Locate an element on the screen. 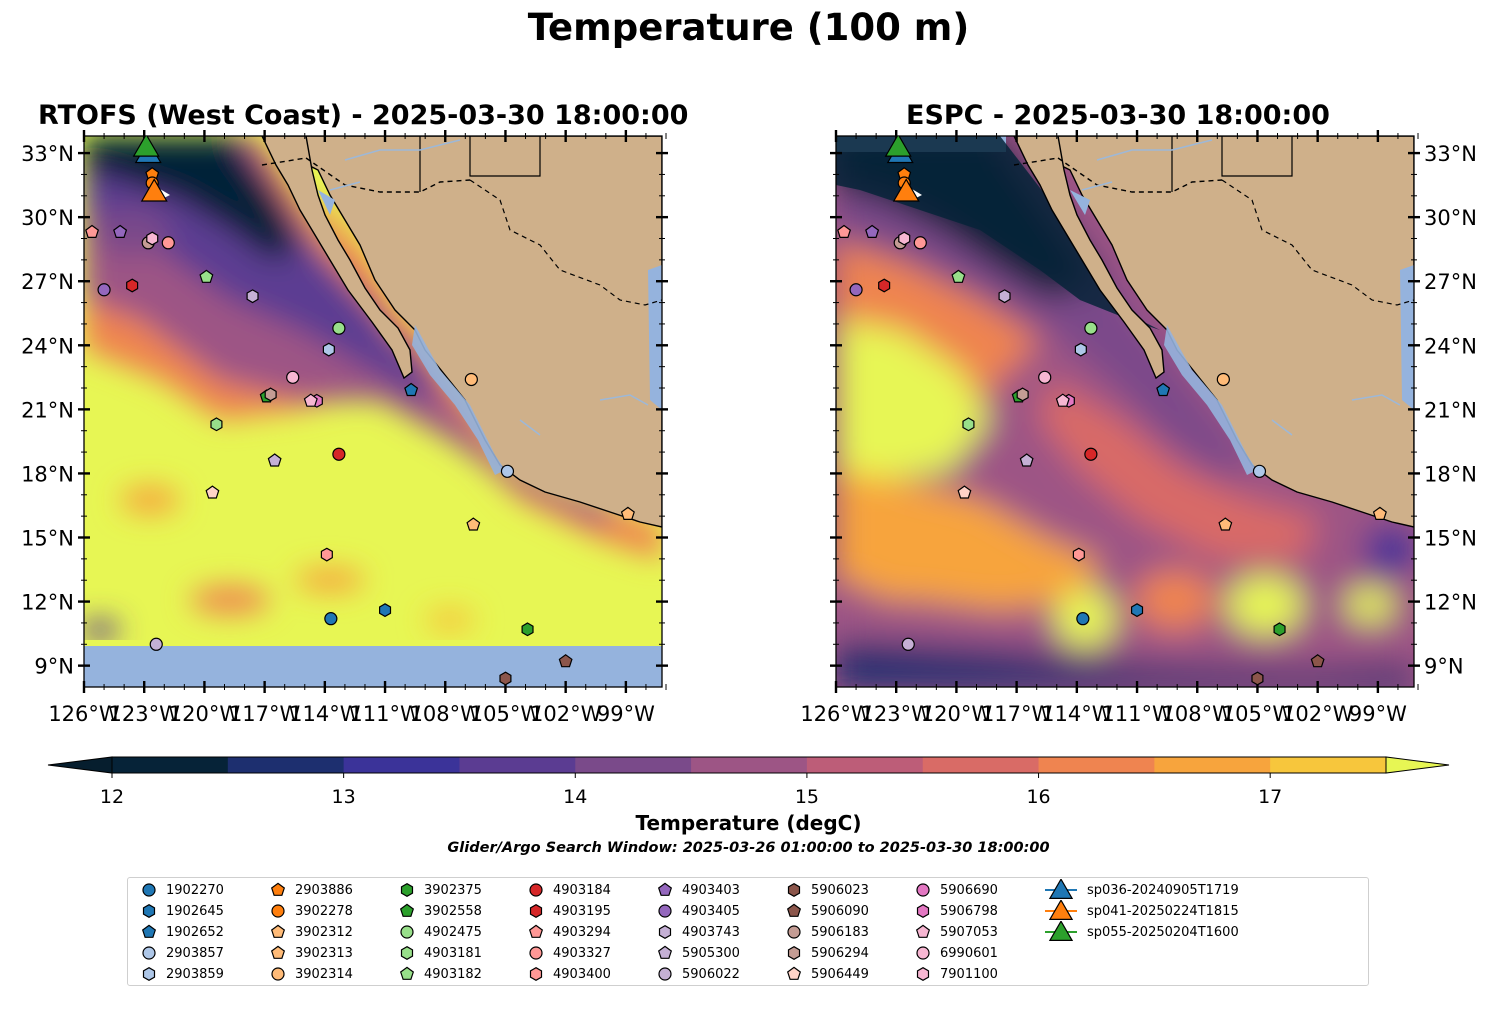 The height and width of the screenshot is (1014, 1497). float-1902270-marker is located at coordinates (1083, 619).